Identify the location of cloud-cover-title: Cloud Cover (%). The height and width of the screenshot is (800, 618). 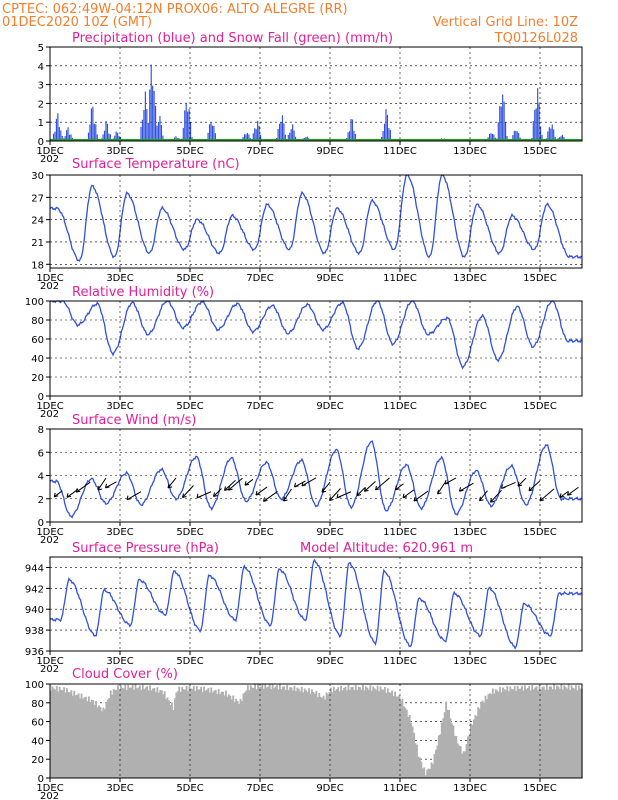
(125, 674).